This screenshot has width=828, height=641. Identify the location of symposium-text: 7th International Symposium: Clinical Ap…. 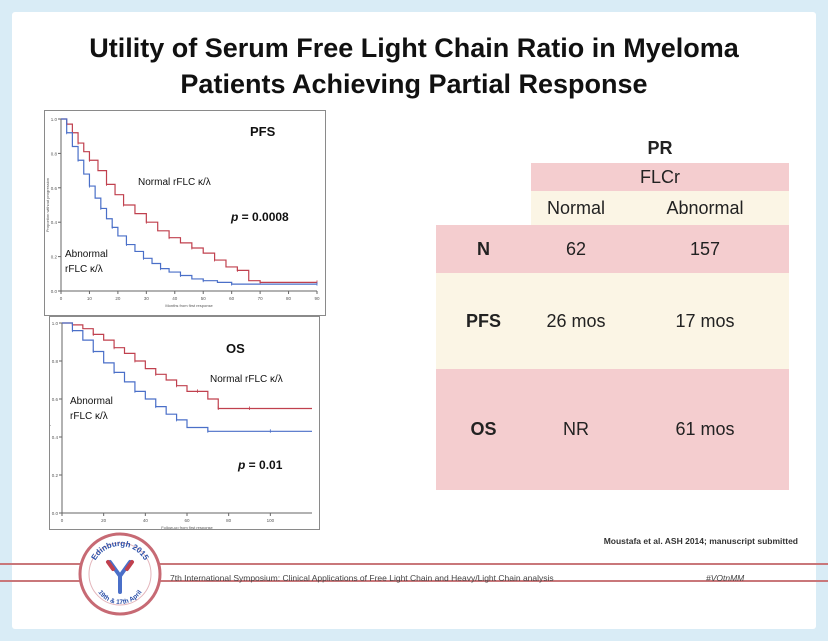
(362, 578).